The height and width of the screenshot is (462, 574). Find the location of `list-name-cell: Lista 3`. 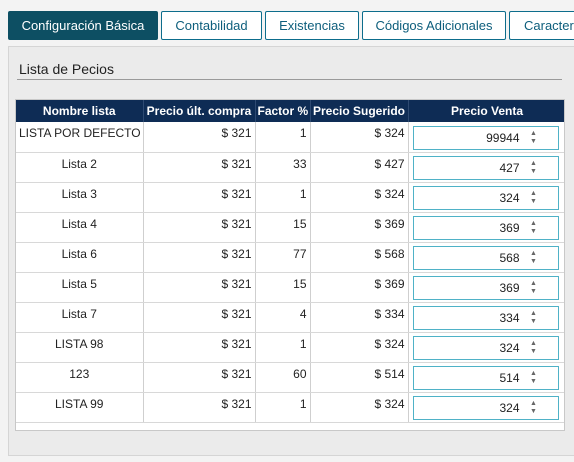

list-name-cell: Lista 3 is located at coordinates (80, 197).